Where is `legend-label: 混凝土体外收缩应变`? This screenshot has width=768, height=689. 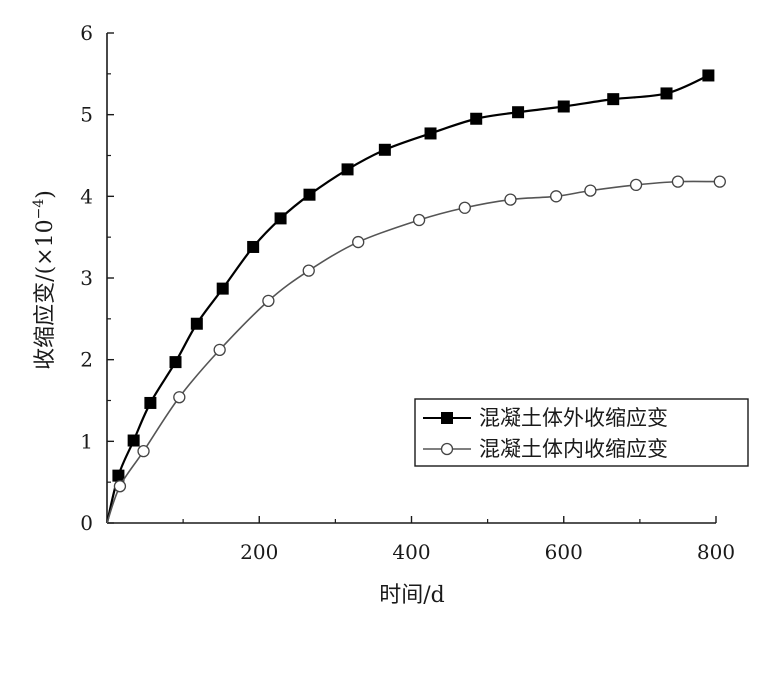
legend-label: 混凝土体外收缩应变 is located at coordinates (573, 418).